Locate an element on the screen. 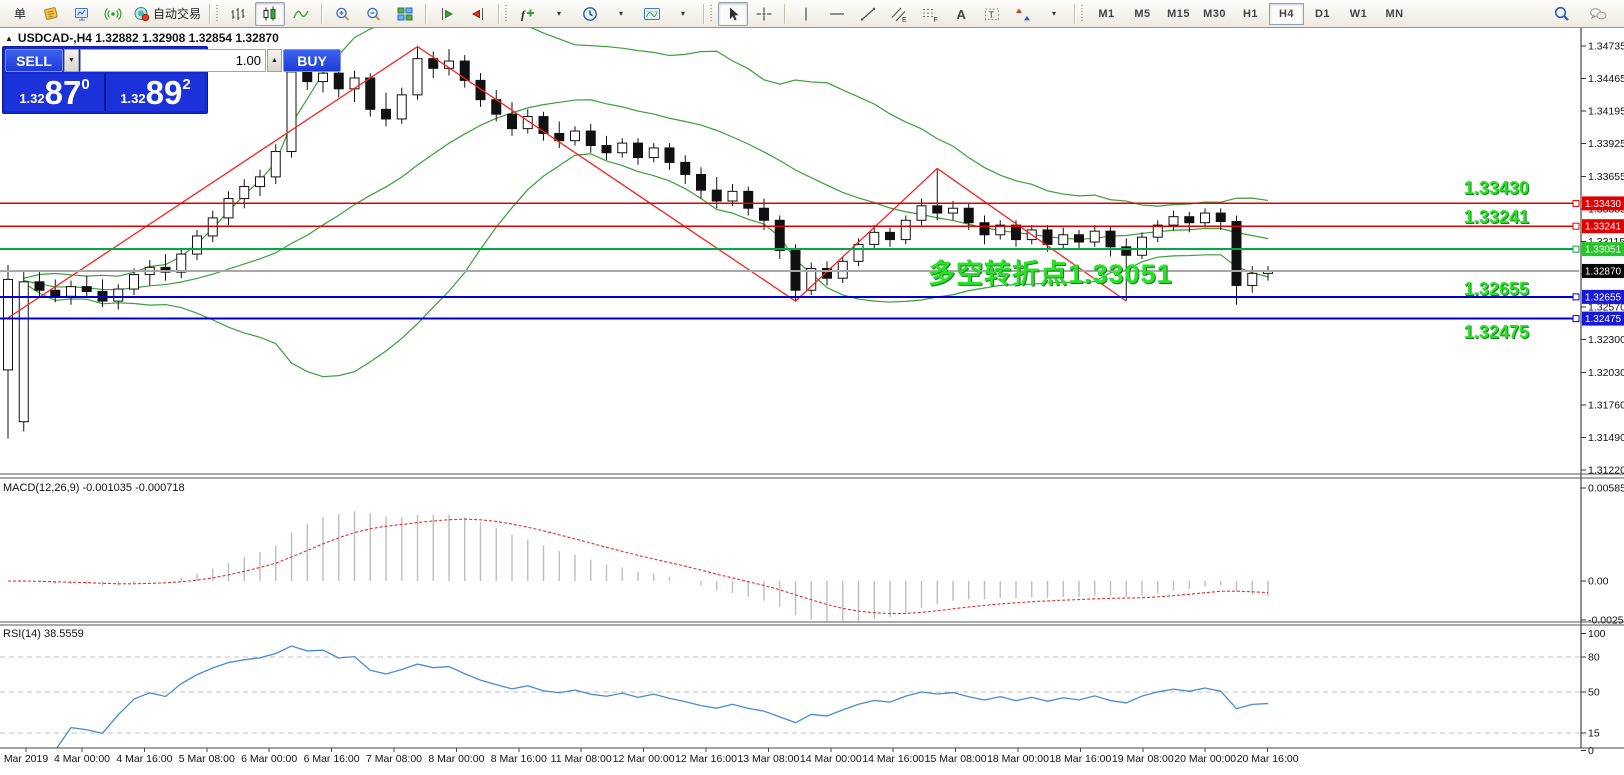 This screenshot has height=775, width=1624. svg-text: 1.33051 is located at coordinates (1603, 250).